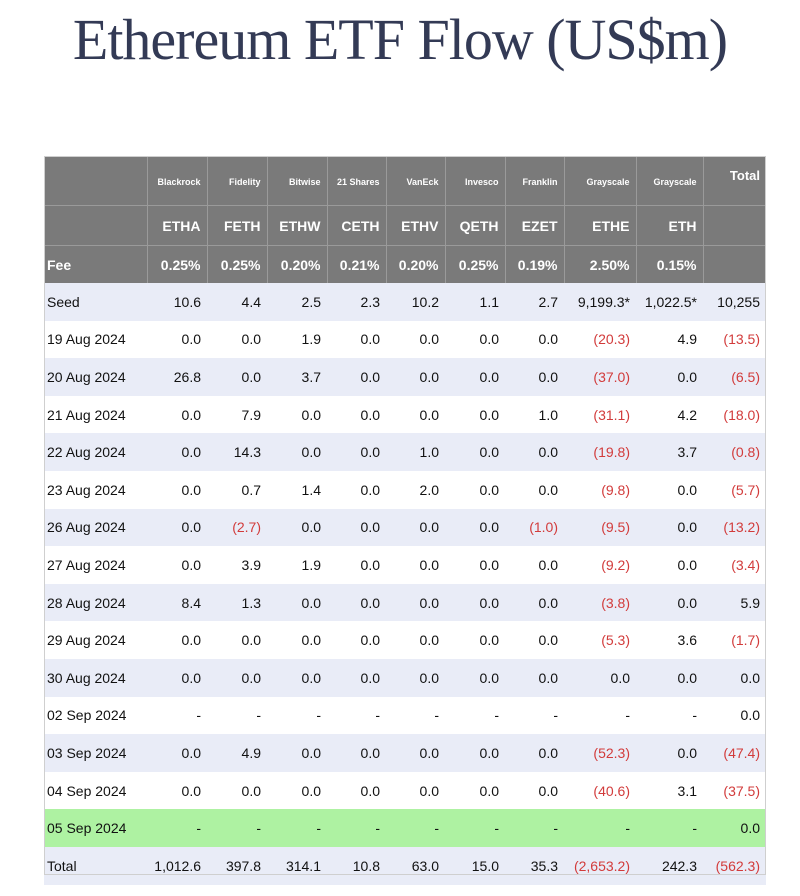 The image size is (800, 896). Describe the element at coordinates (600, 790) in the screenshot. I see `flow-cell: (40.6)` at that location.